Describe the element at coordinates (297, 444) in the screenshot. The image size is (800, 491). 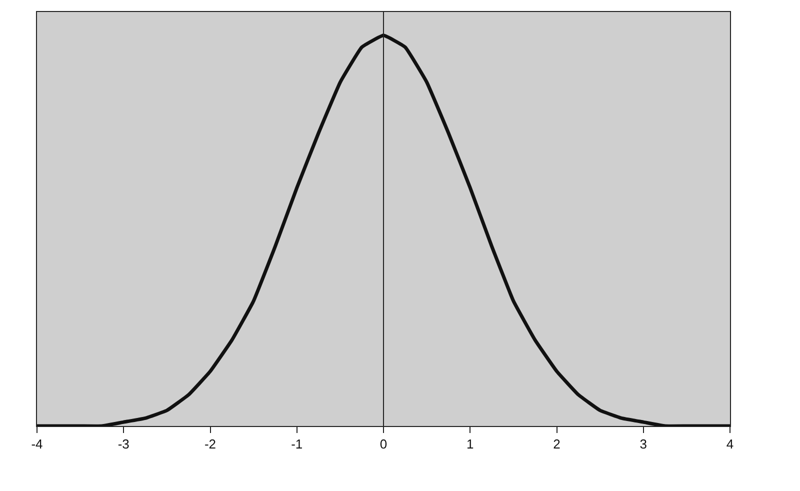
I see `x-tick-label: -1` at that location.